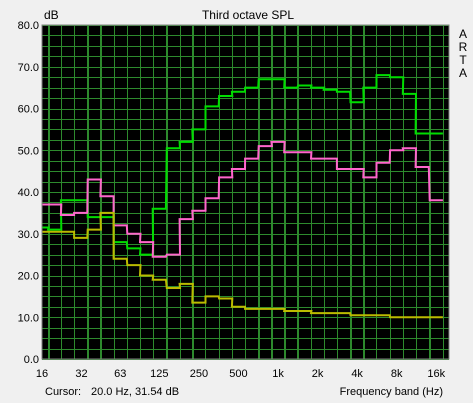  I want to click on brand-letter: R, so click(463, 47).